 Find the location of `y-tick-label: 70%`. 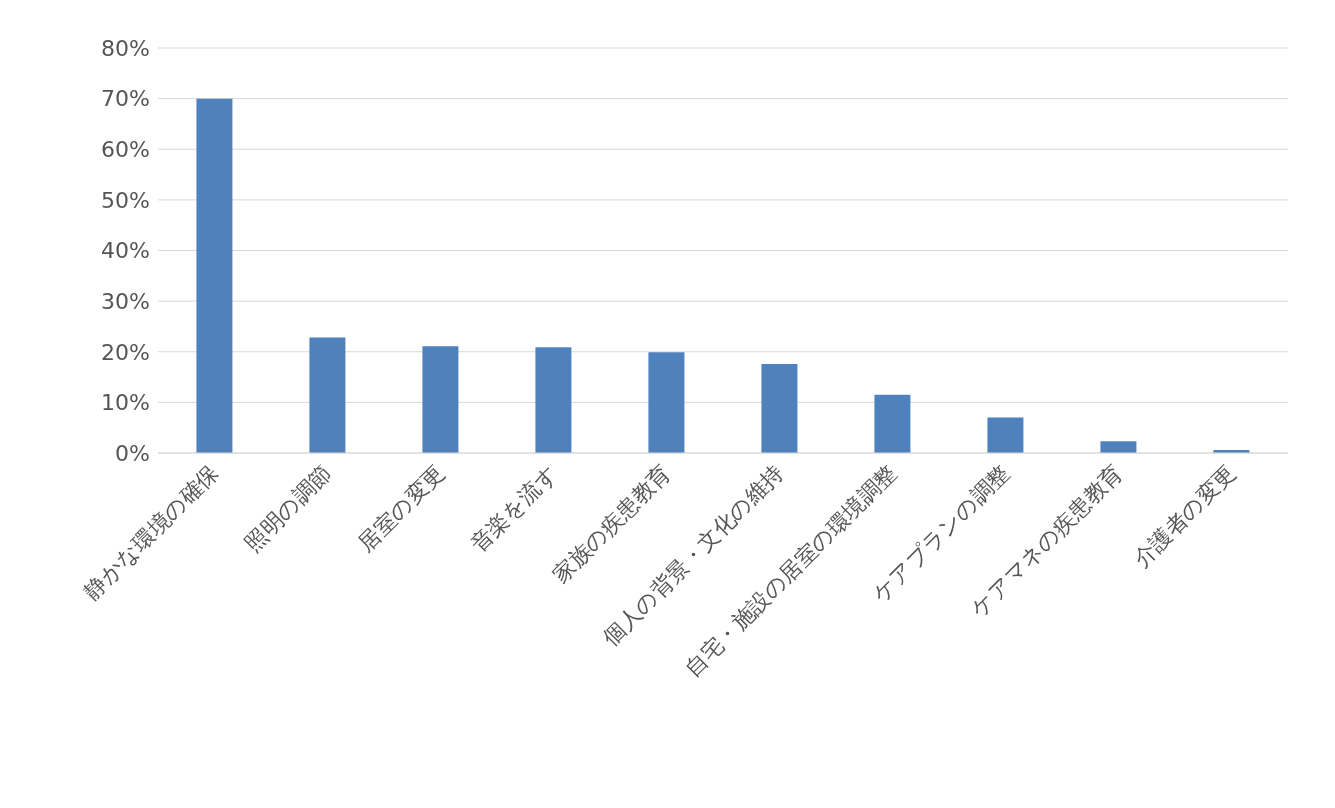

y-tick-label: 70% is located at coordinates (125, 99).